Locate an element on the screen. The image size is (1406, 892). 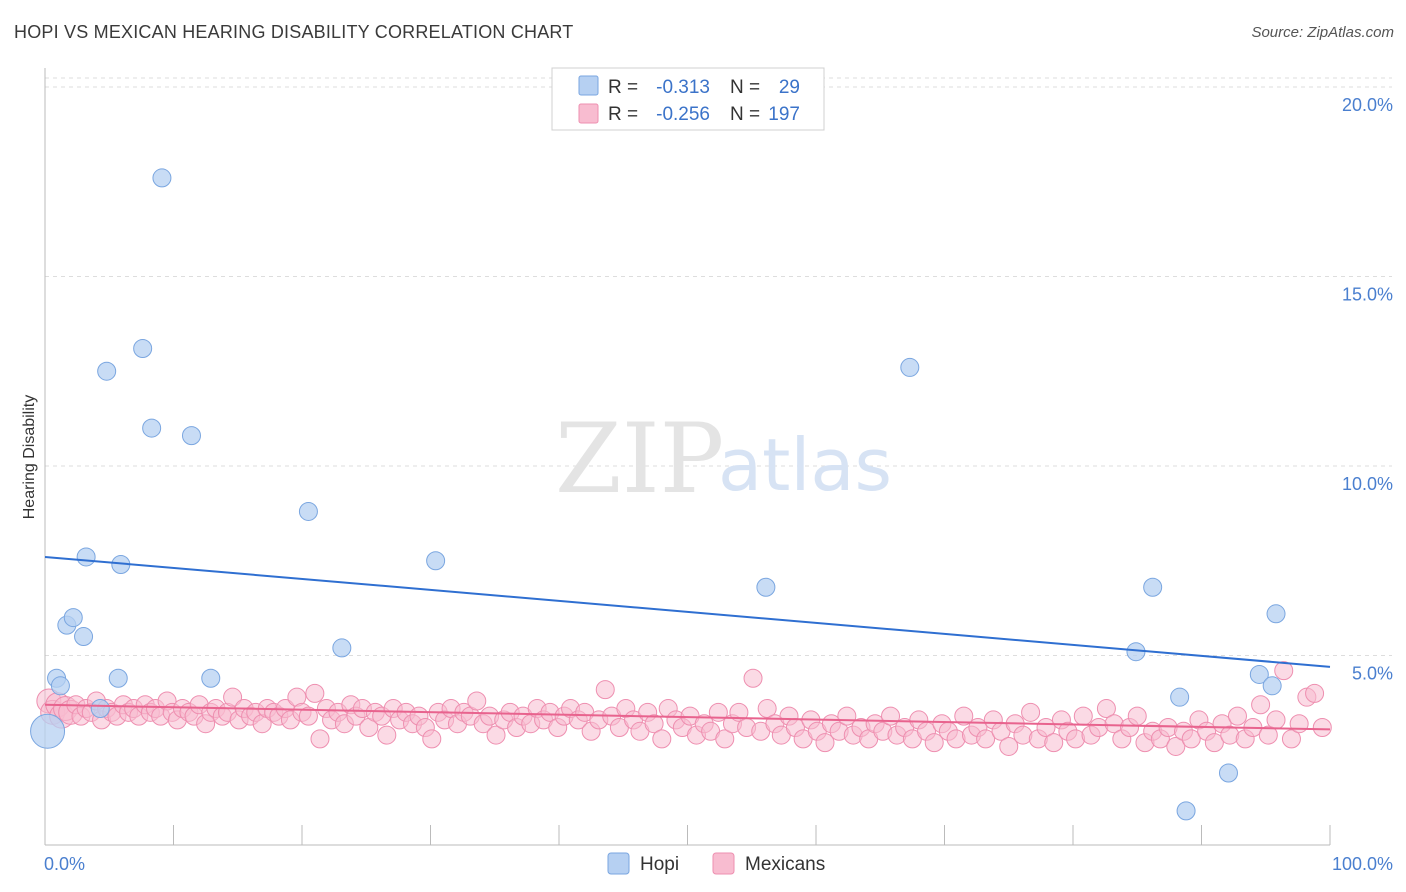
legend-swatch-mexicans is located at coordinates (588, 113).